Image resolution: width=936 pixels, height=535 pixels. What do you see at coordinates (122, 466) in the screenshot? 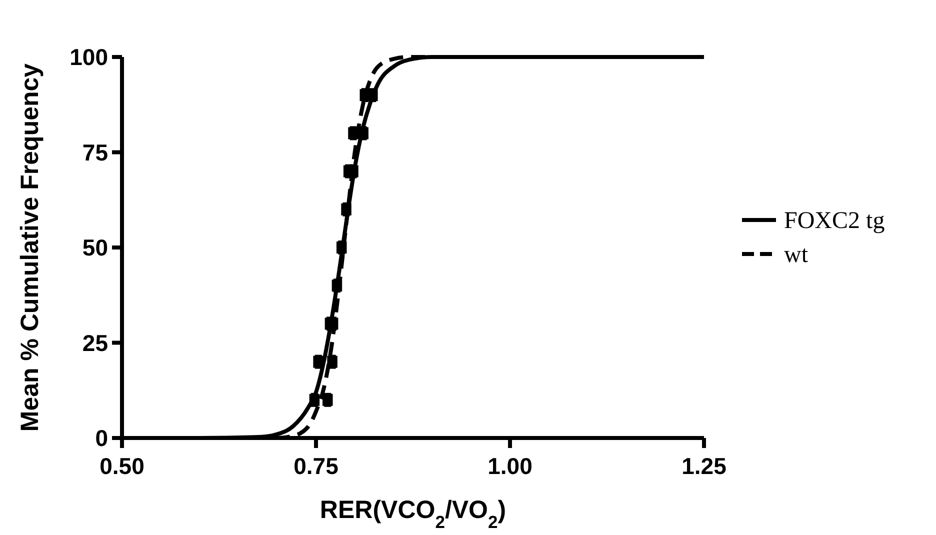
I see `x-tick-label: 0.50` at bounding box center [122, 466].